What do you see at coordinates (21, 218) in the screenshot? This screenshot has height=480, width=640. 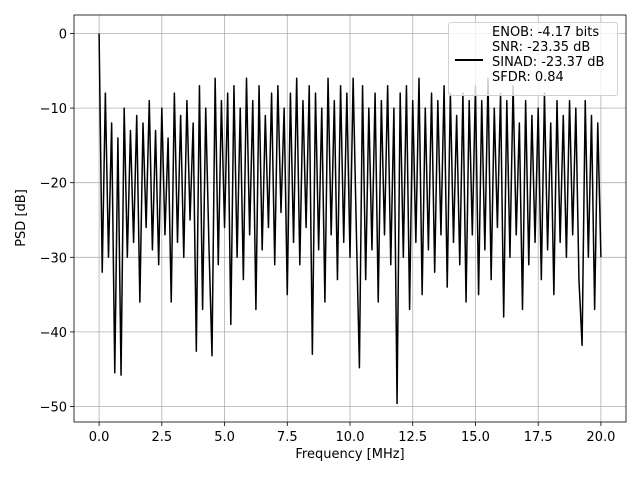 I see `y-axis-label: PSD [dB]` at bounding box center [21, 218].